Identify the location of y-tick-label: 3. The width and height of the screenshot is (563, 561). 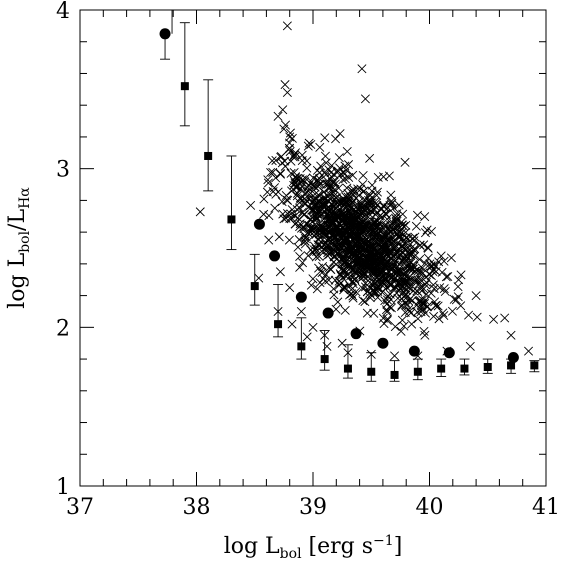
(63, 170).